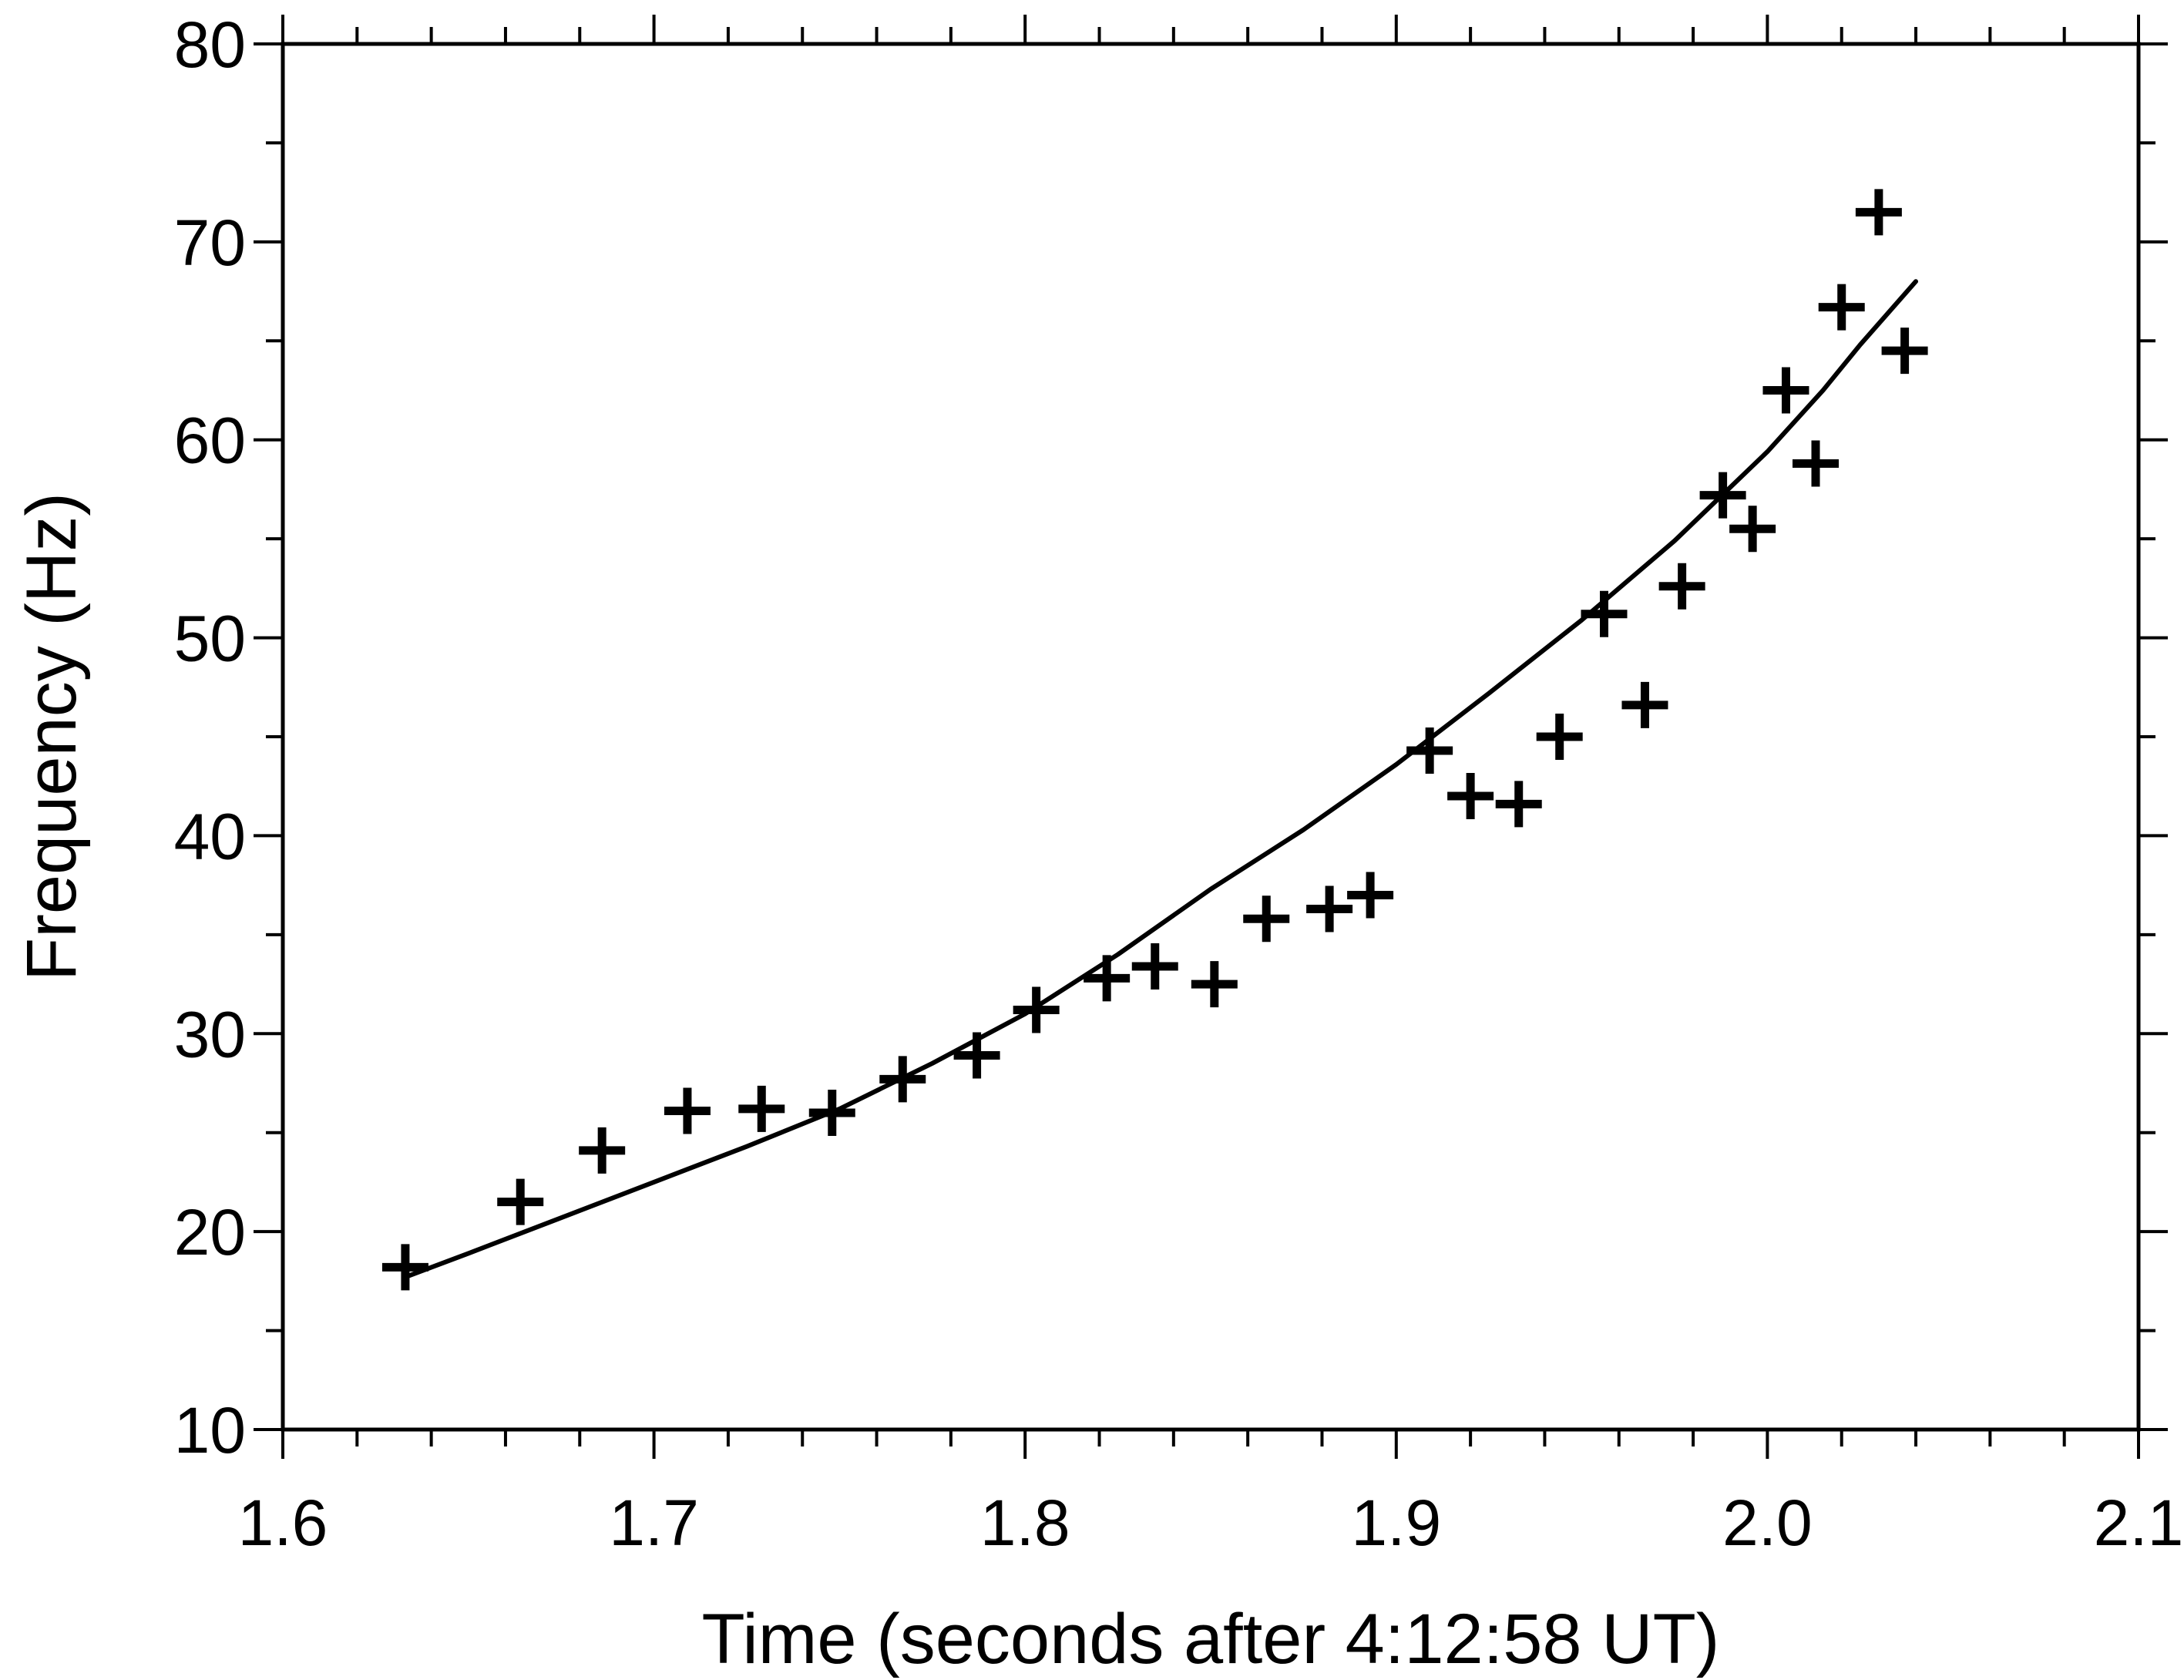 This screenshot has height=1680, width=2184. I want to click on y-axis-title: Frequency (Hz), so click(51, 736).